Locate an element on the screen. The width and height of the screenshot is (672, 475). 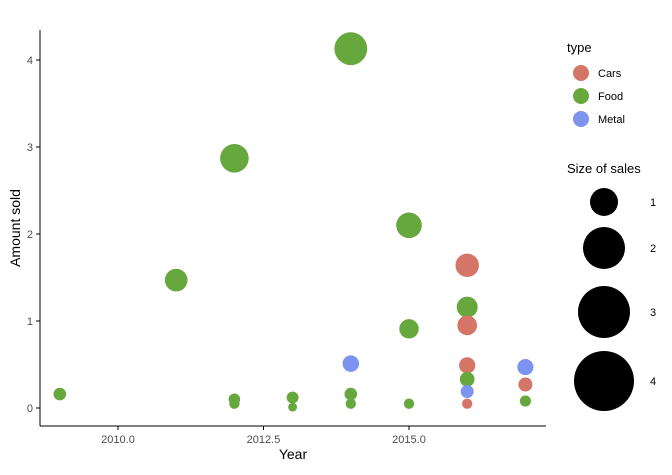
legend-label-cars: Cars is located at coordinates (610, 74).